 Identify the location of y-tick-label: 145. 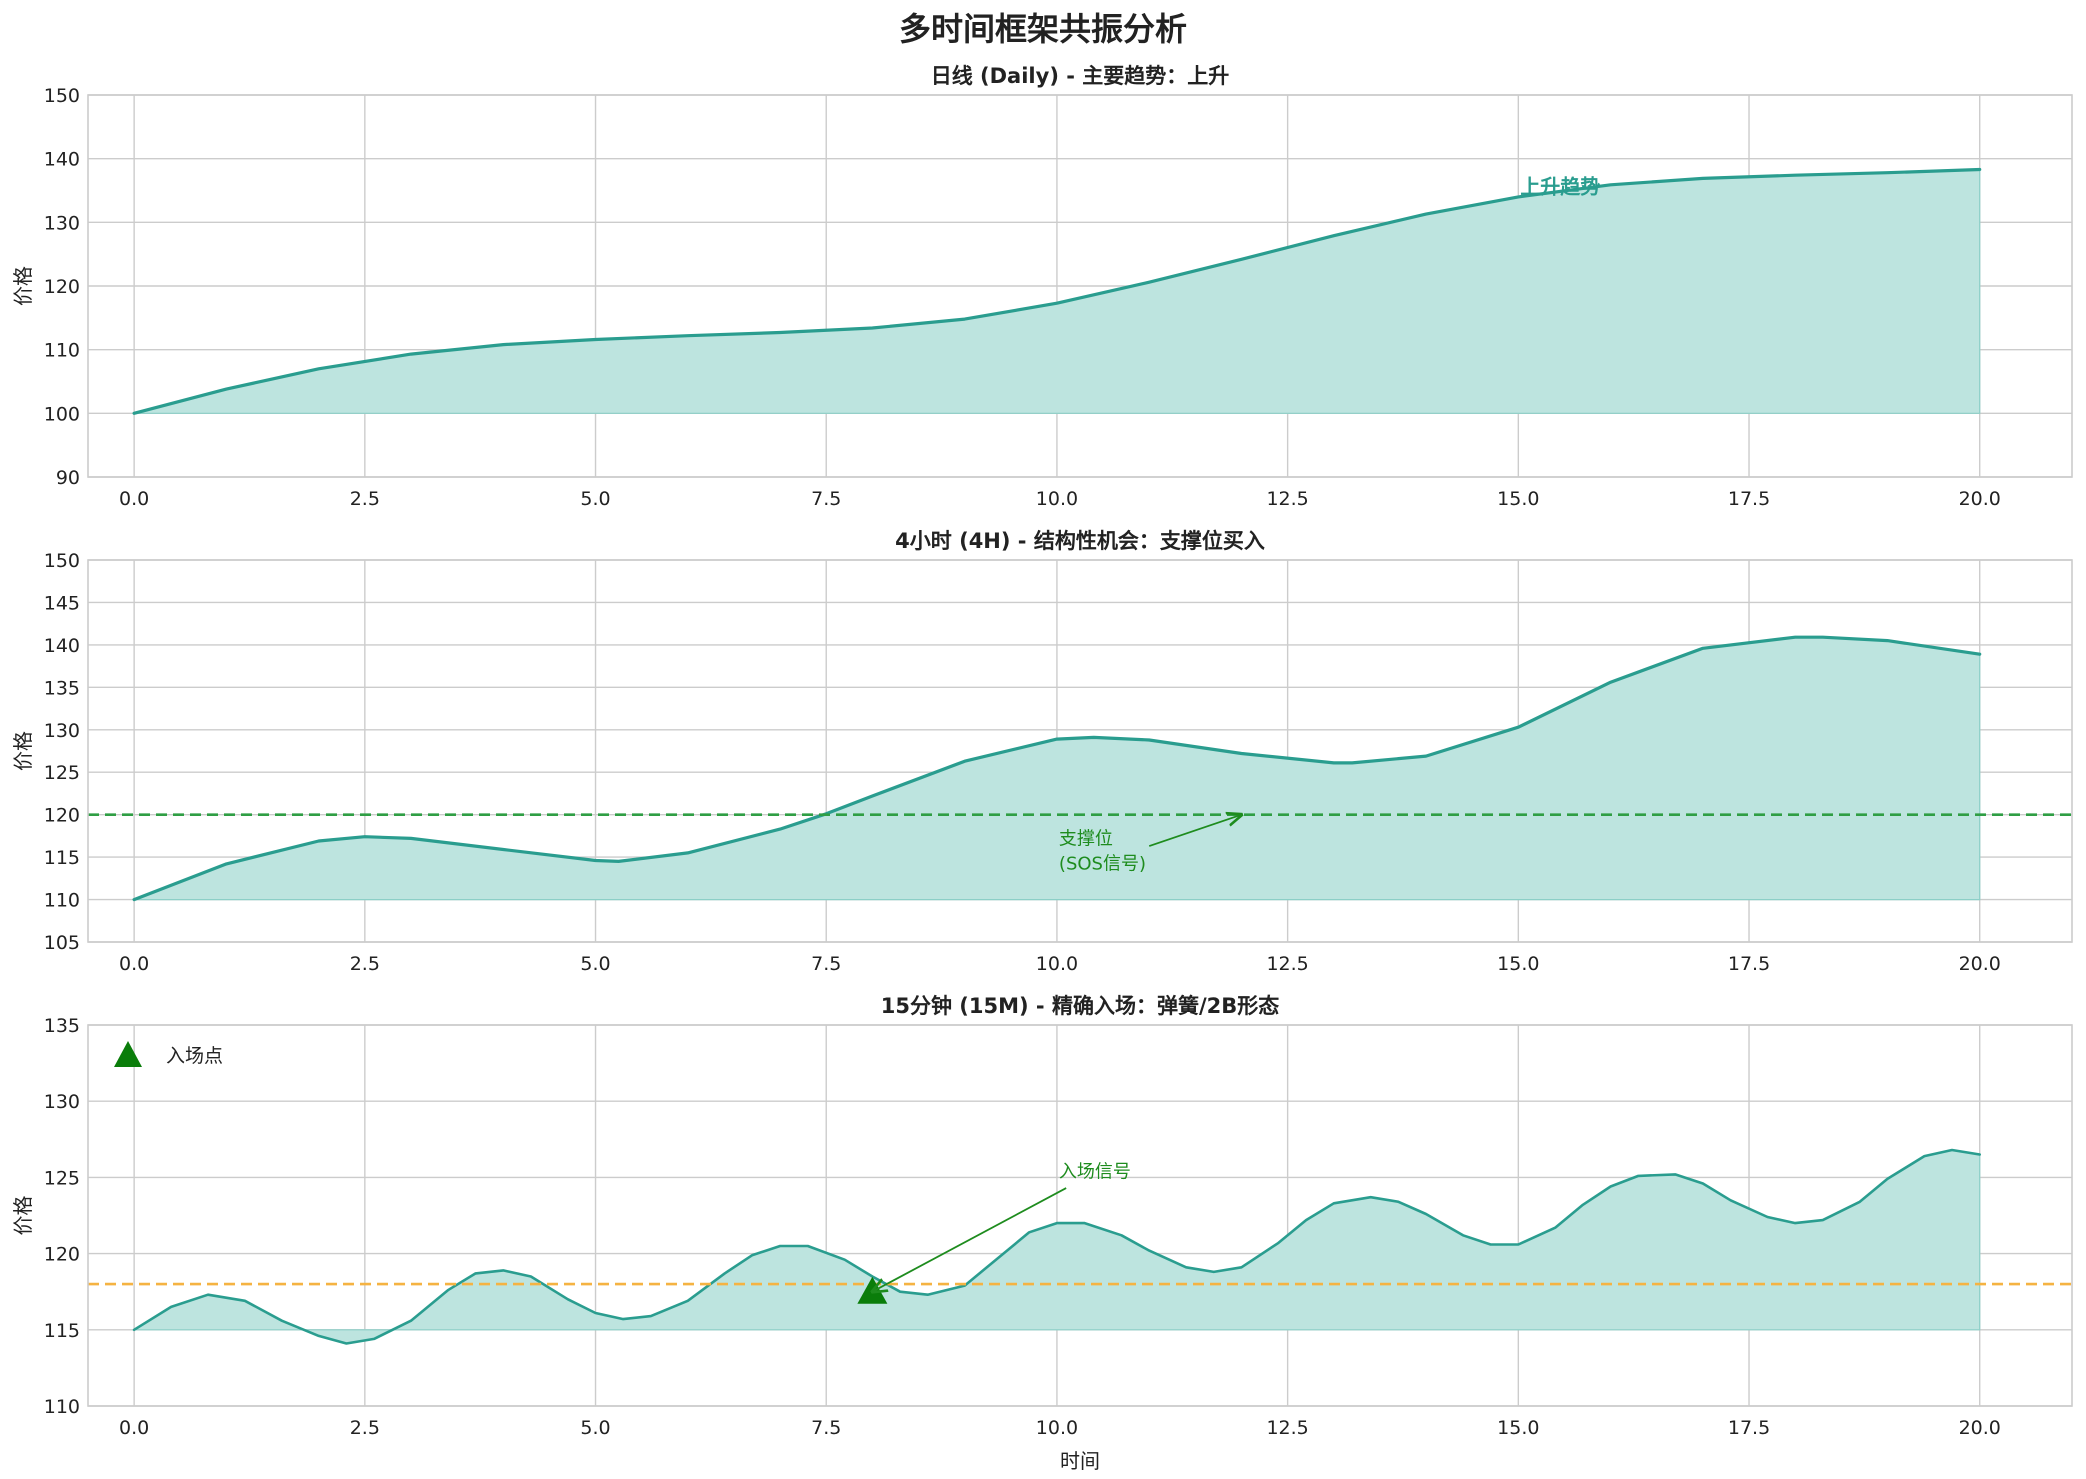
(62, 603).